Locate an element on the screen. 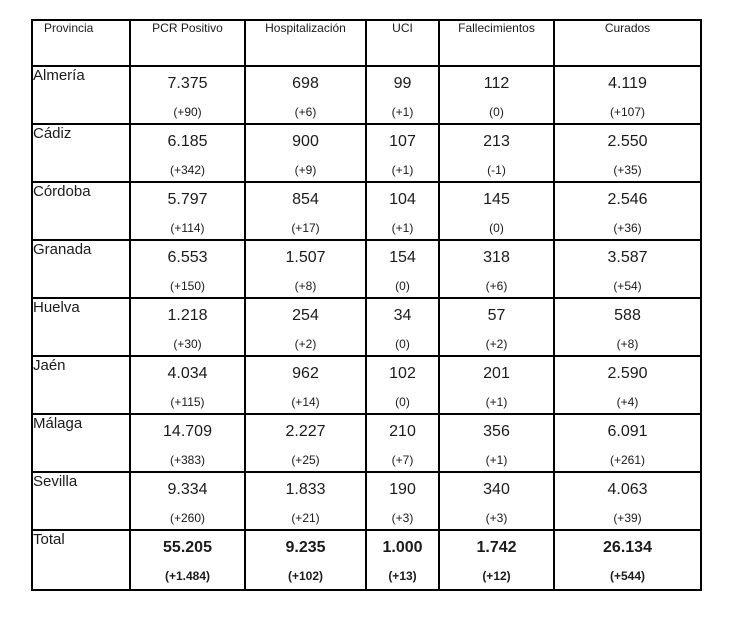  cell-value: 190 is located at coordinates (402, 489).